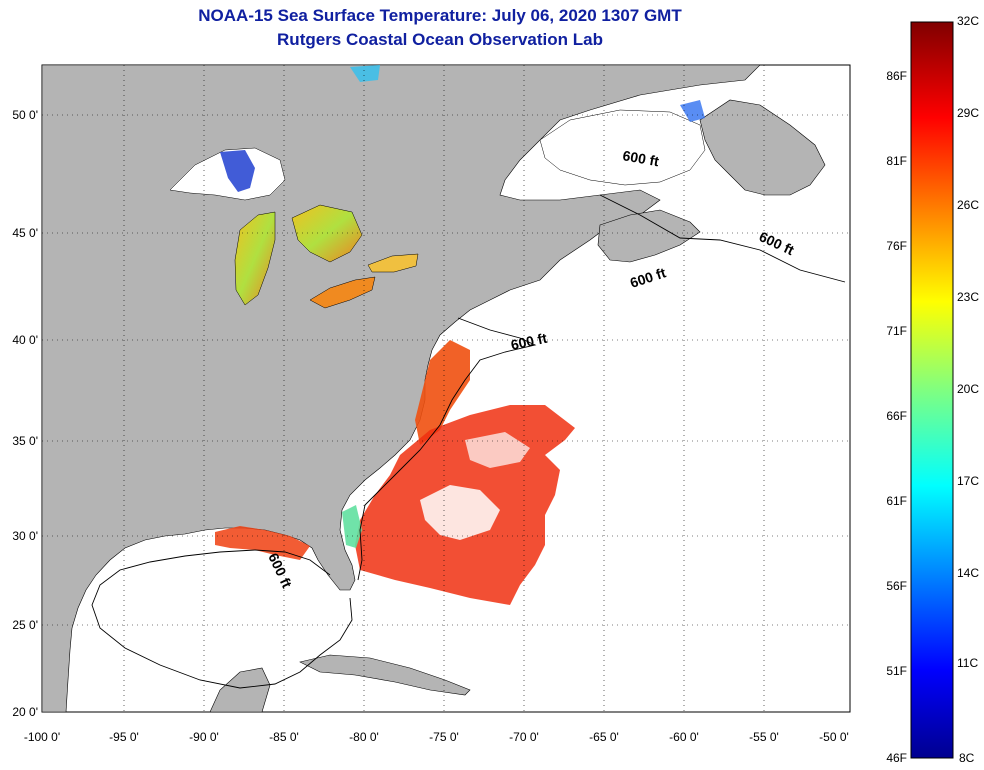 This screenshot has height=770, width=984. Describe the element at coordinates (393, 263) in the screenshot. I see `lake-ontario` at that location.